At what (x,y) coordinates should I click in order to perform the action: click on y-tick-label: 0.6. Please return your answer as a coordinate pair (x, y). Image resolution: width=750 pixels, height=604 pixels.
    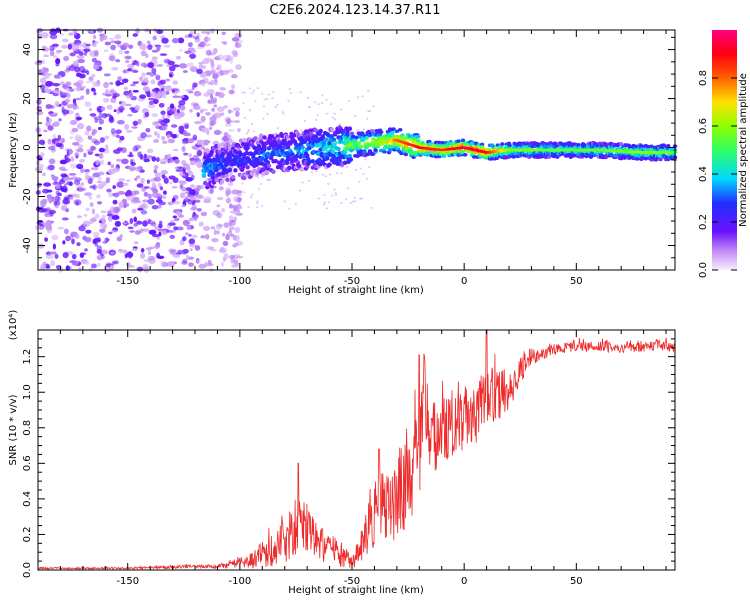
    Looking at the image, I should click on (27, 463).